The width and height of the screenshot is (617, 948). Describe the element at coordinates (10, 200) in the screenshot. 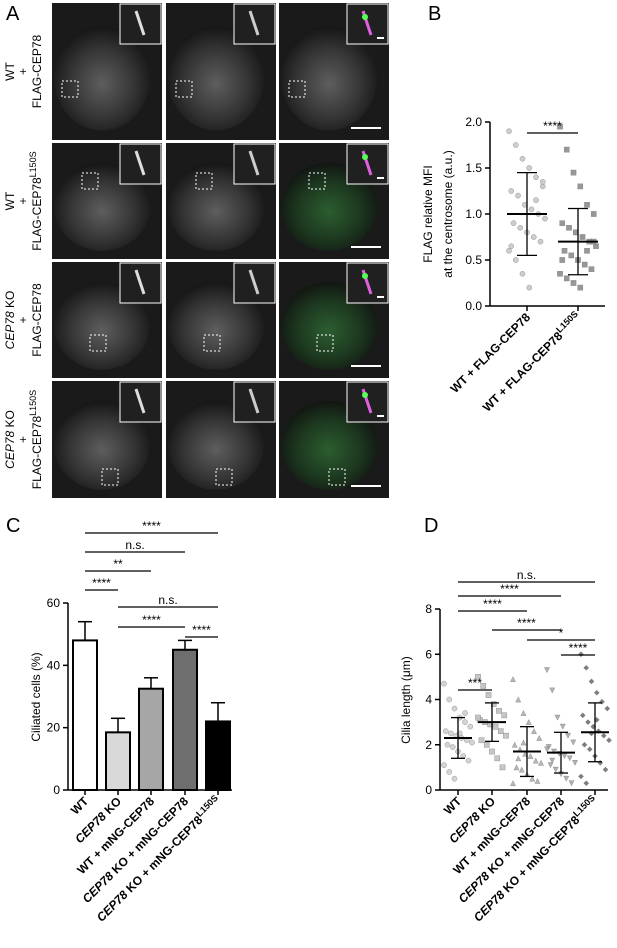

I see `row-label-part: WT` at that location.